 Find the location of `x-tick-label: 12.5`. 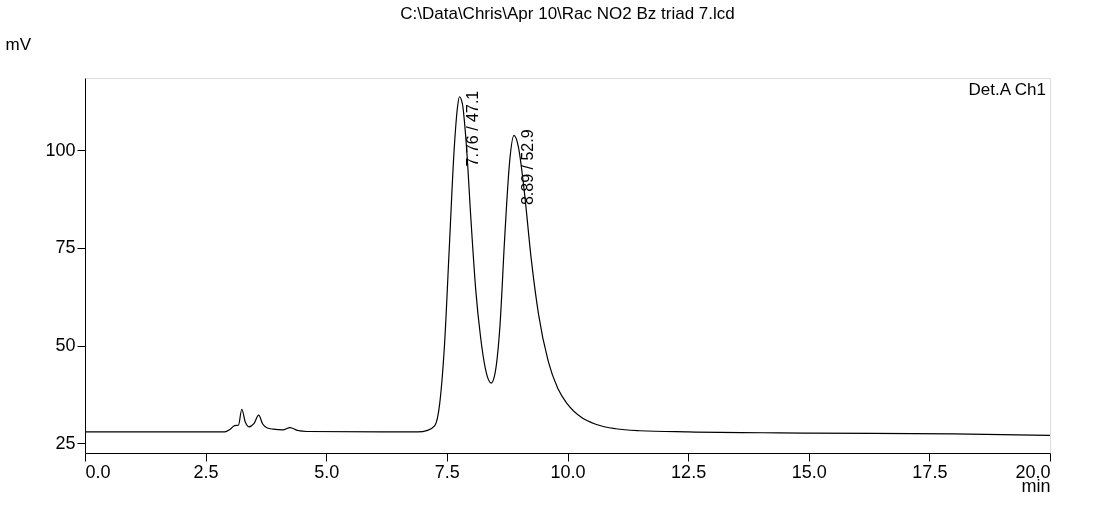

x-tick-label: 12.5 is located at coordinates (689, 471).